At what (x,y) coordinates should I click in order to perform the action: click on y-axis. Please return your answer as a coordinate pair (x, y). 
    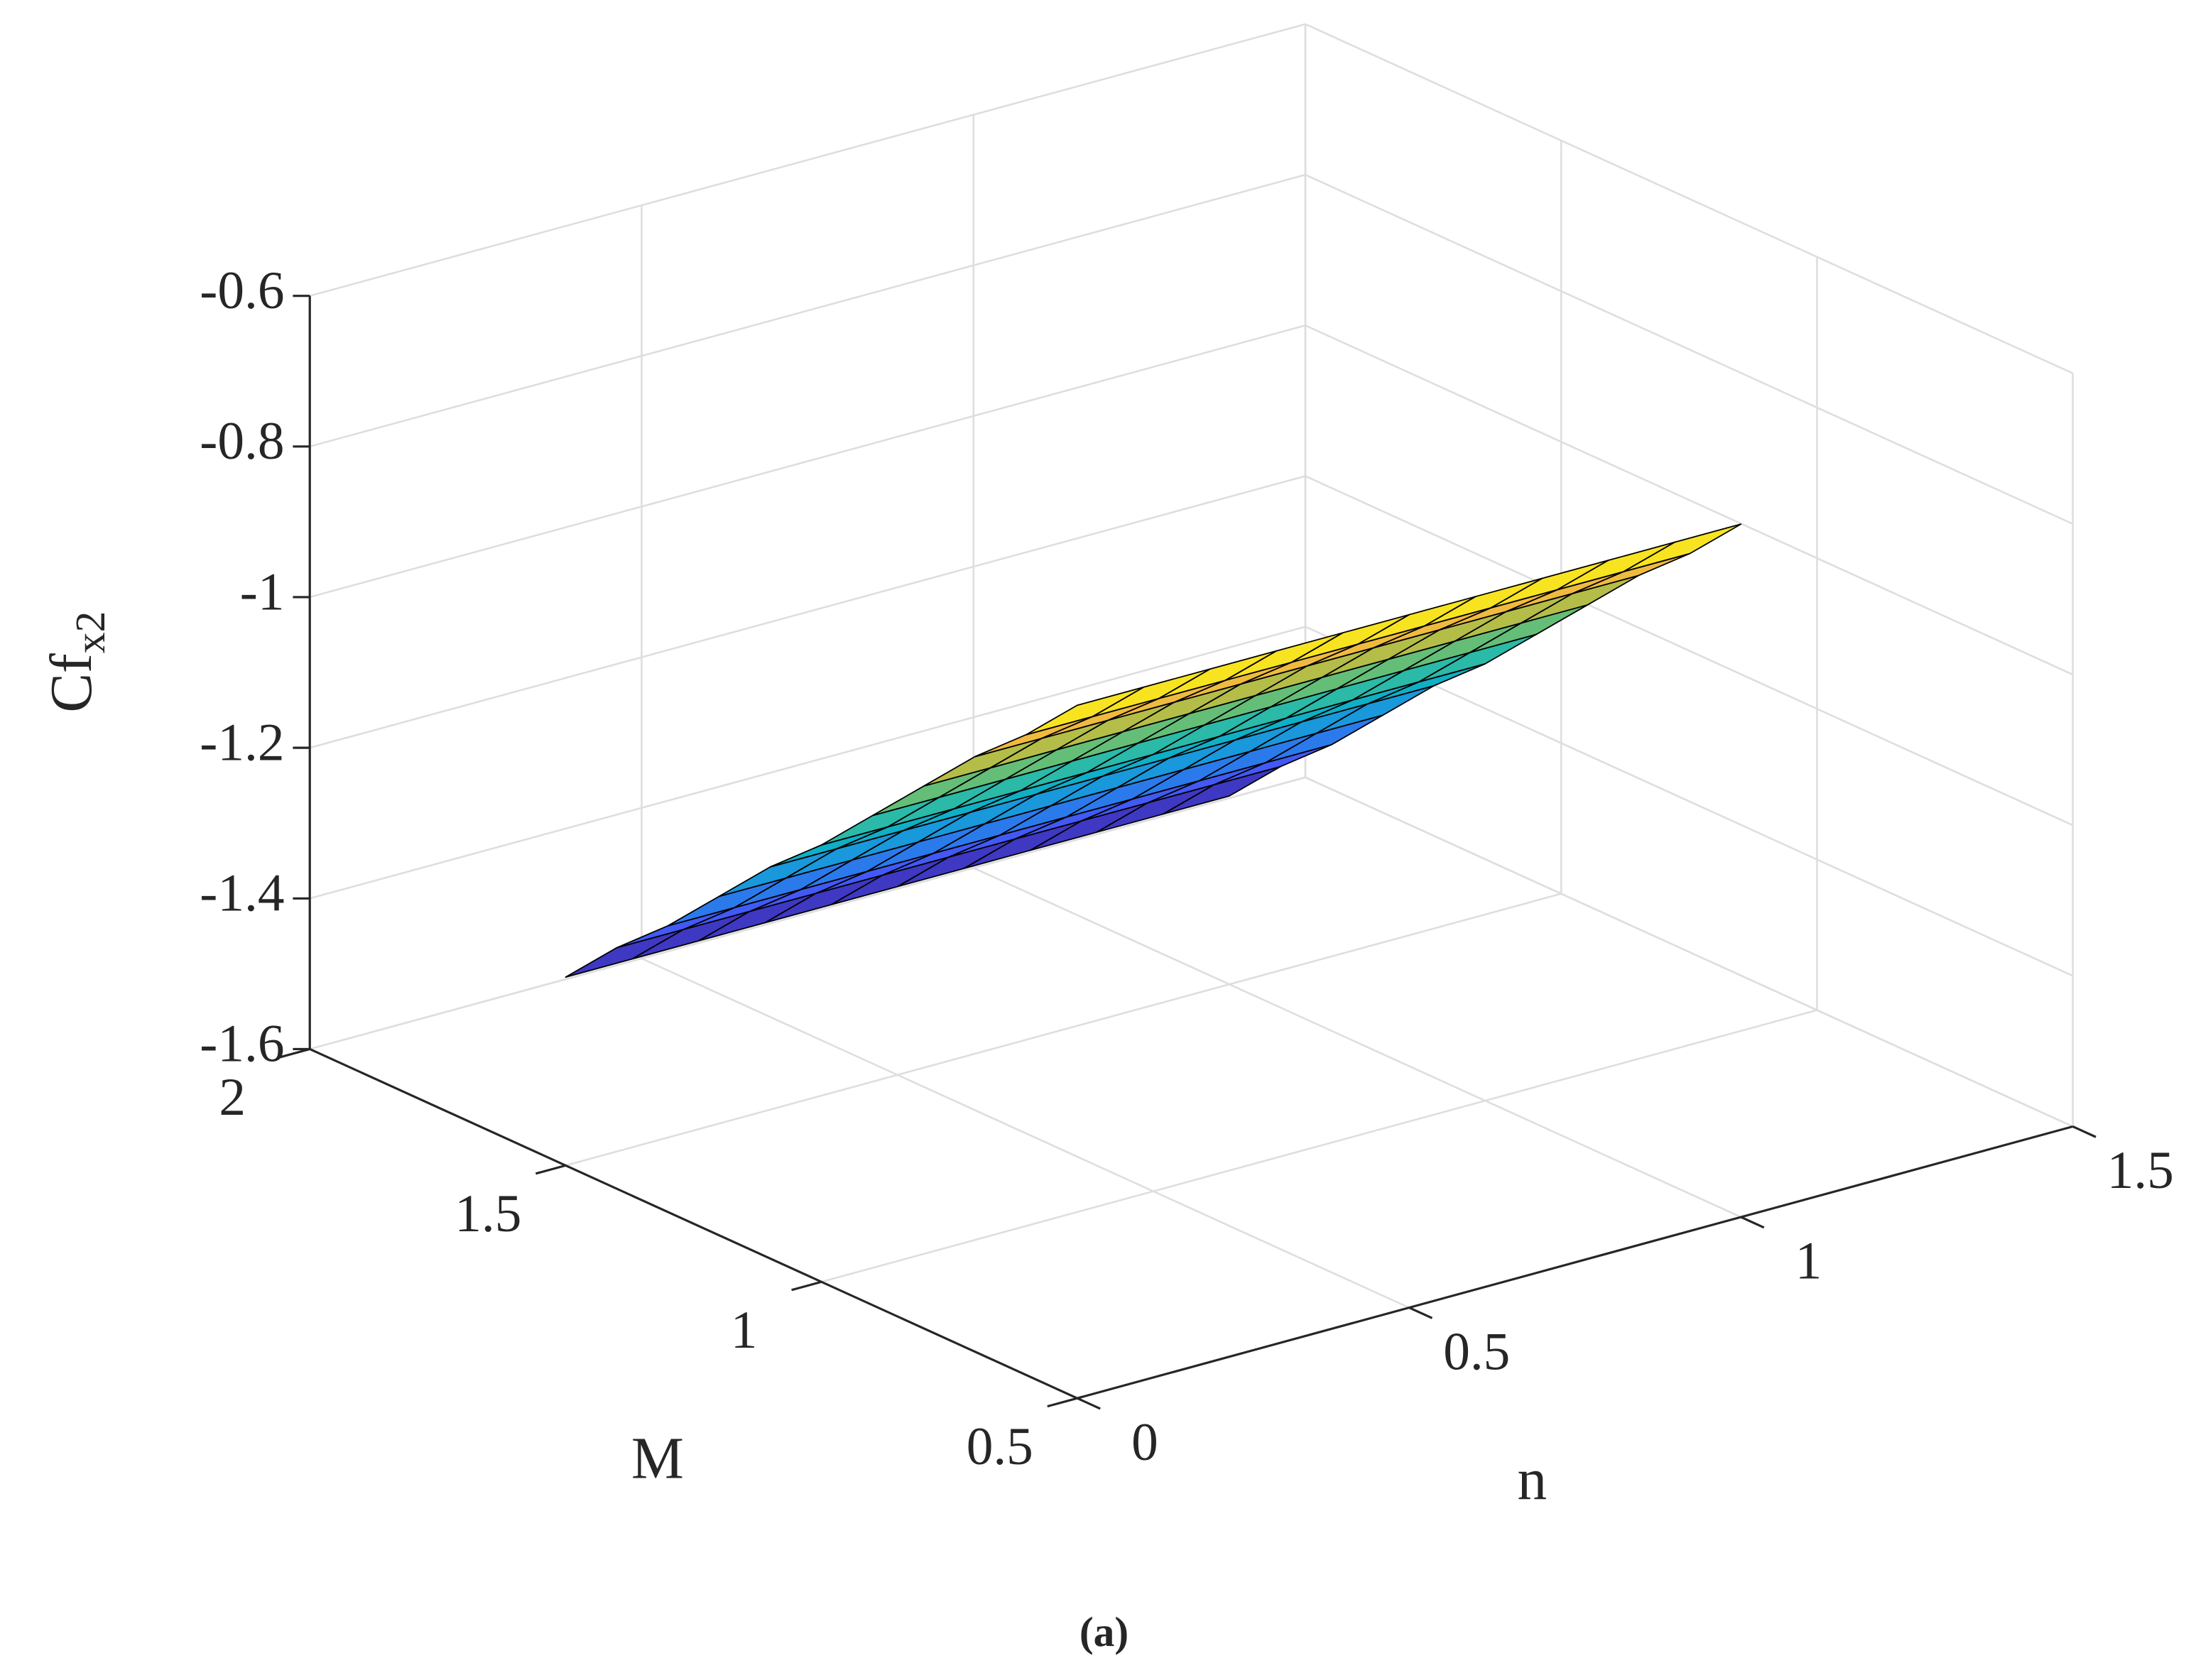
    Looking at the image, I should click on (693, 1223).